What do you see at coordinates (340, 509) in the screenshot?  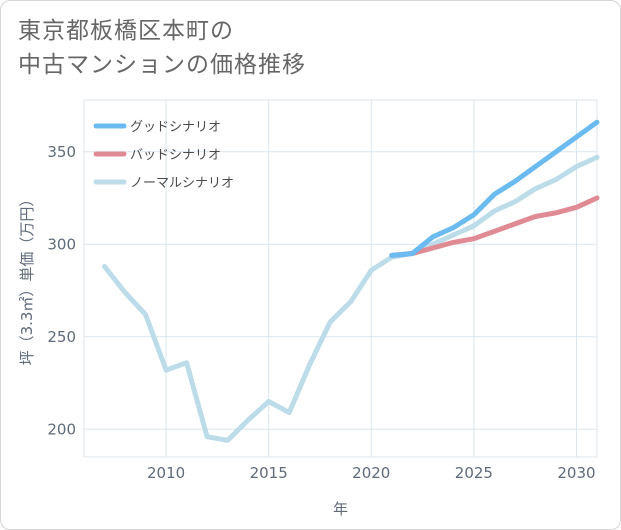 I see `x-axis-title: 年` at bounding box center [340, 509].